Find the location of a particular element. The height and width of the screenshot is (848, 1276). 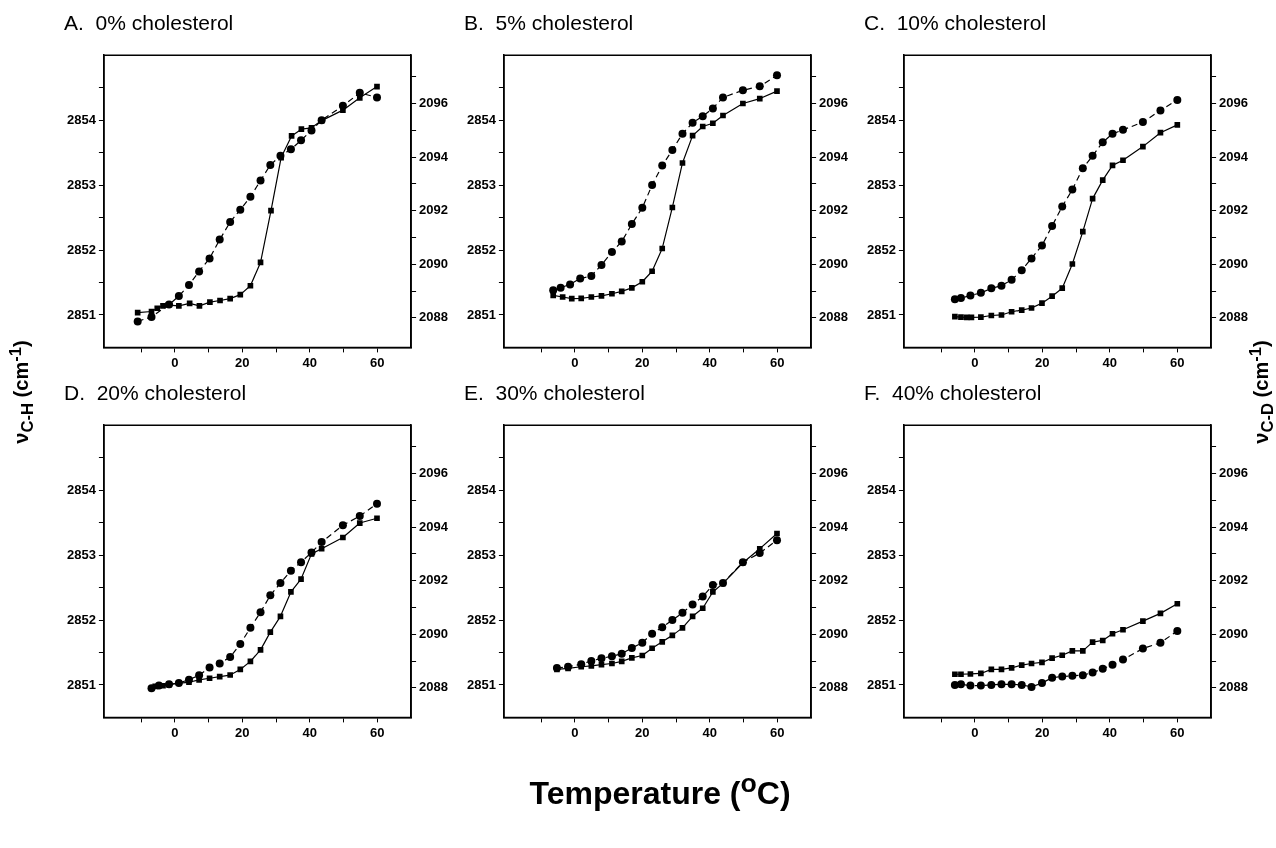

y2-tick-label: 2096 is located at coordinates (1233, 473).